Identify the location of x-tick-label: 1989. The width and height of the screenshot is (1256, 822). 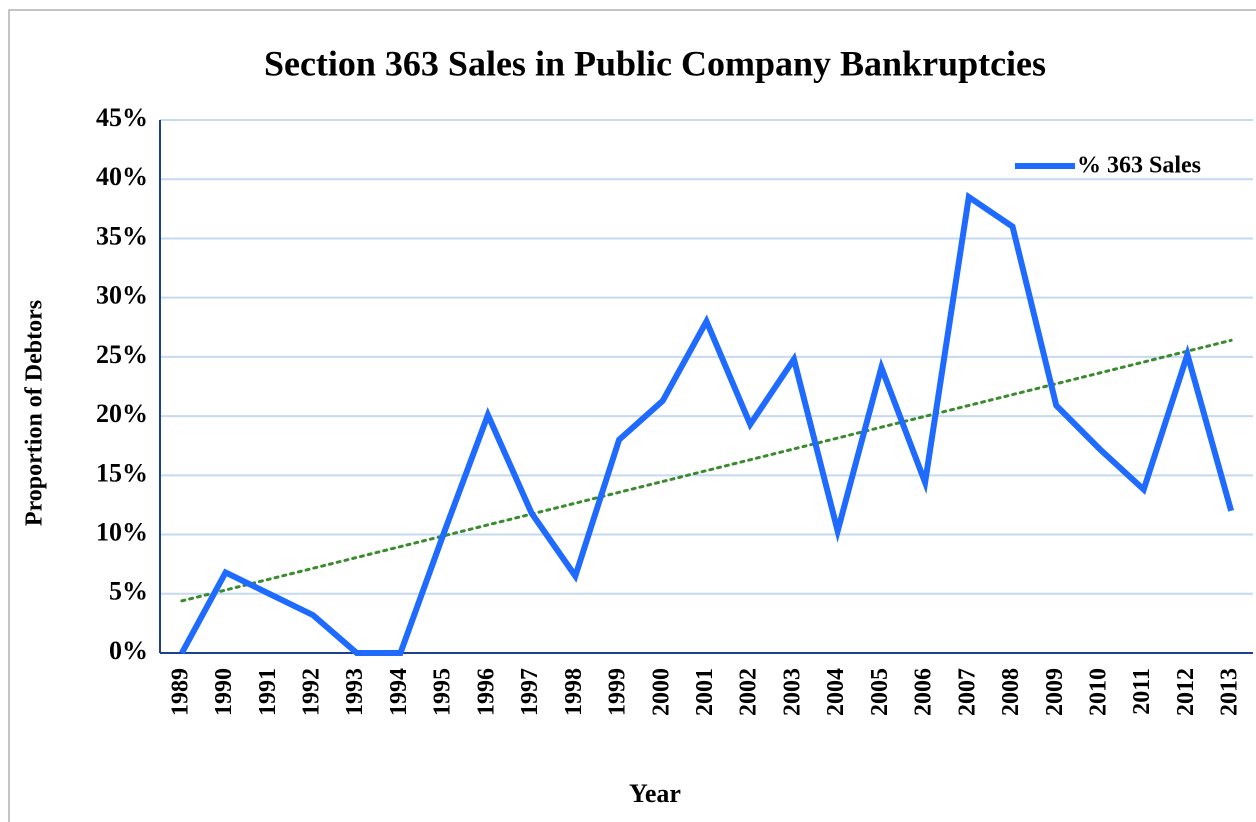
(180, 692).